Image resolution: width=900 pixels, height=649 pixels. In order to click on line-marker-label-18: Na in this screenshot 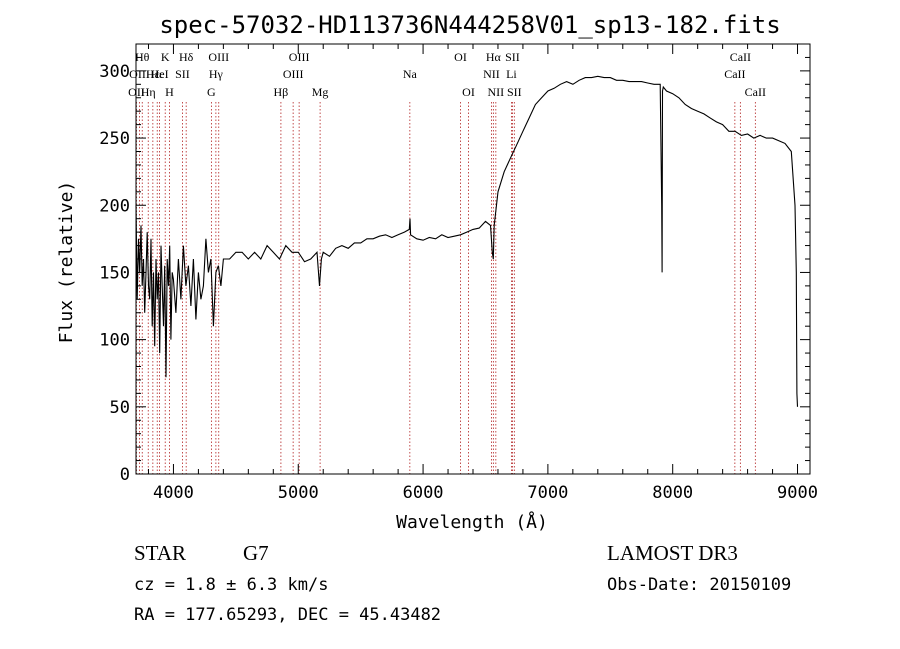, I will do `click(410, 74)`.